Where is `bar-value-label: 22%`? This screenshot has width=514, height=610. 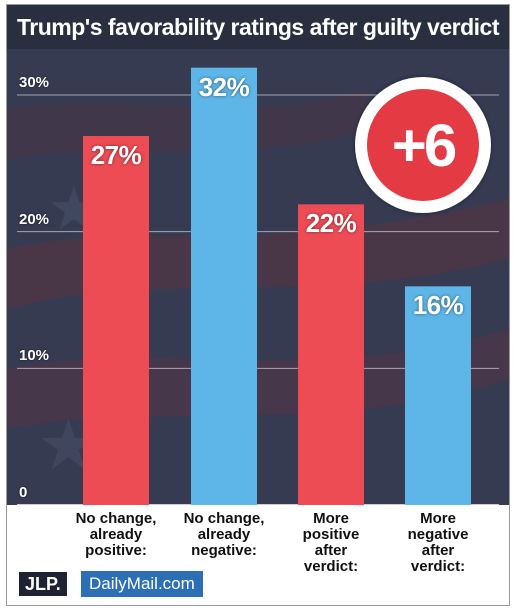
bar-value-label: 22% is located at coordinates (331, 223).